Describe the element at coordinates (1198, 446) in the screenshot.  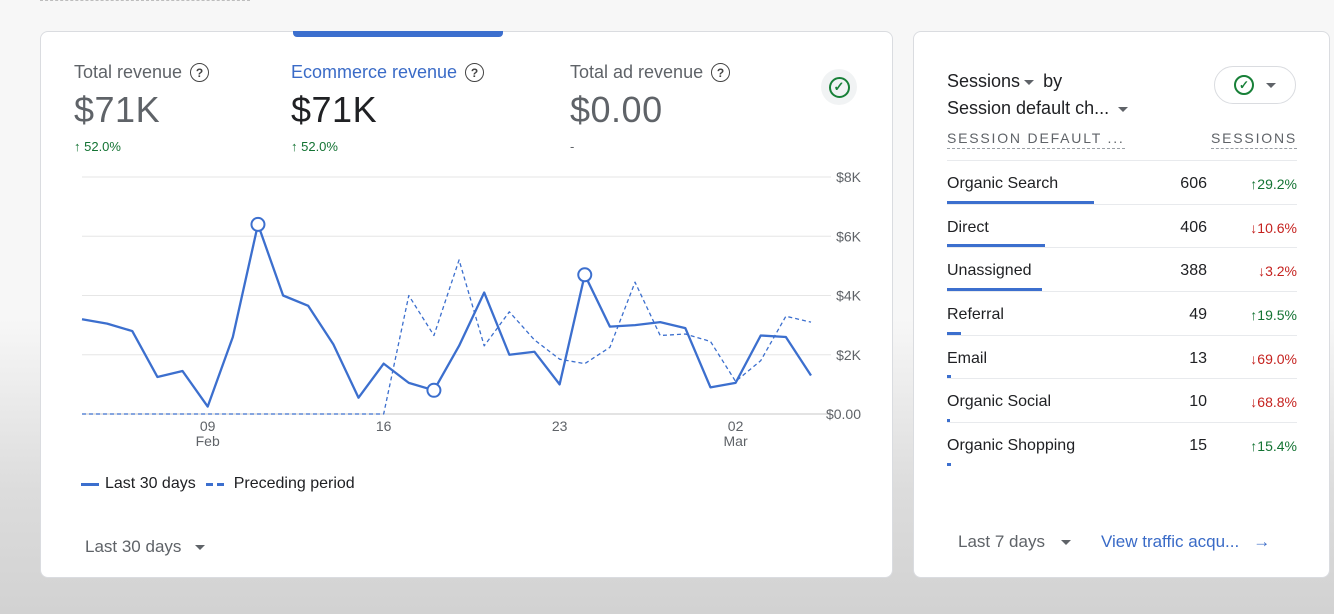
I see `row-sessions-value: 15` at that location.